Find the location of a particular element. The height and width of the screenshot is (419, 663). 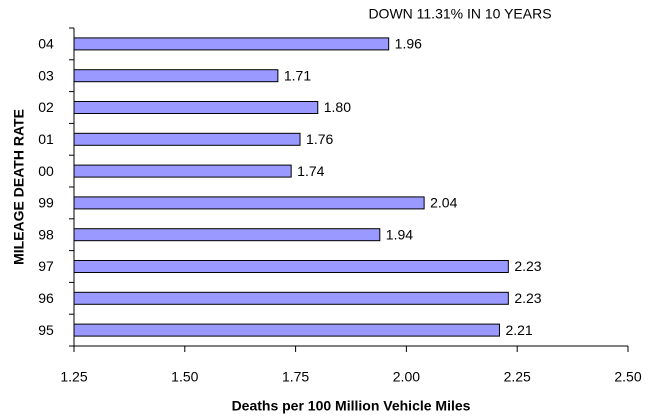

y-tick-label: 99 is located at coordinates (46, 203).